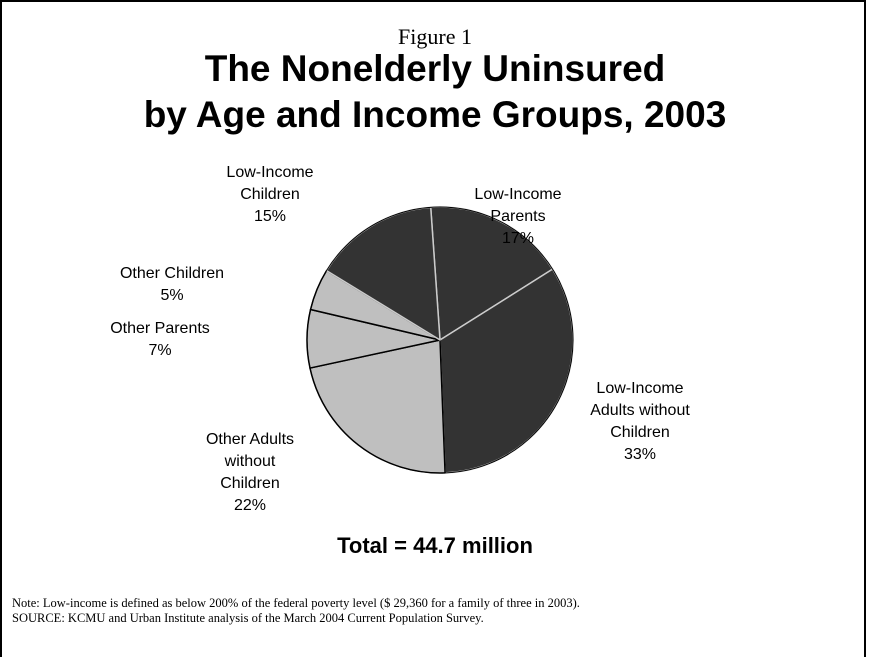  What do you see at coordinates (640, 421) in the screenshot?
I see `slice-label-low-income-adults: Low-Income Adults without Children 33%` at bounding box center [640, 421].